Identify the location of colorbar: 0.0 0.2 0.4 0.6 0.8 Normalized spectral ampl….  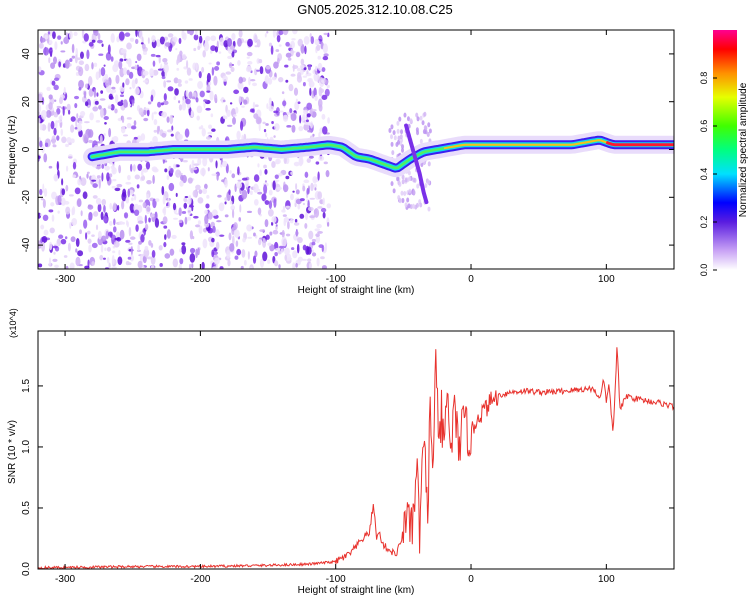
(724, 153).